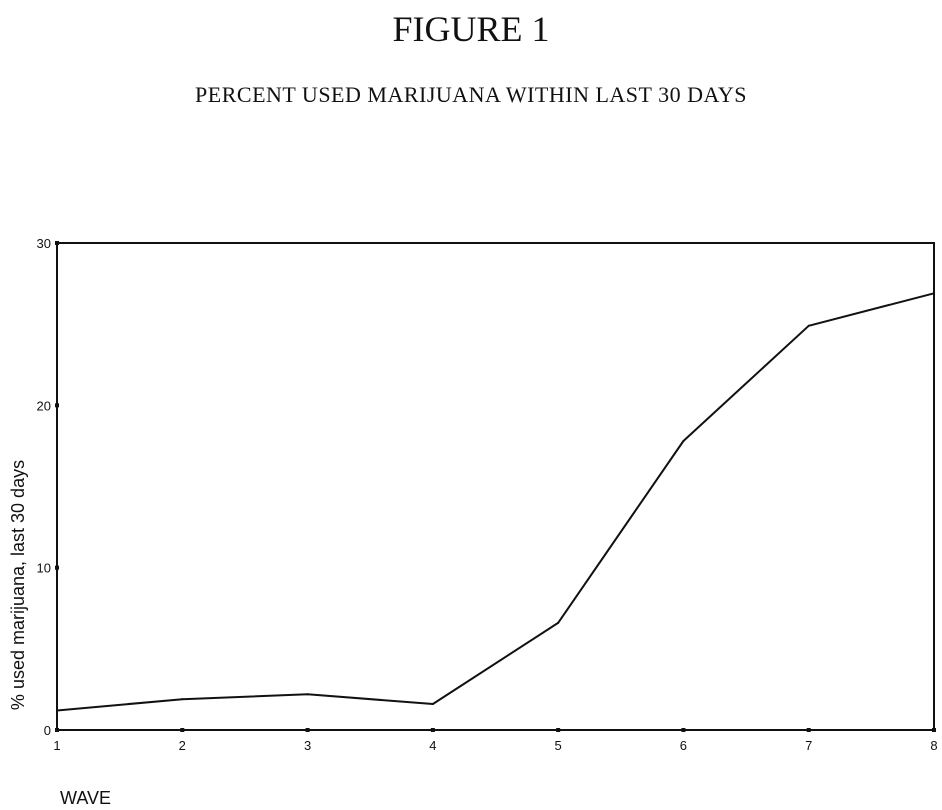 Image resolution: width=942 pixels, height=810 pixels. I want to click on x-tick-label: 2, so click(182, 745).